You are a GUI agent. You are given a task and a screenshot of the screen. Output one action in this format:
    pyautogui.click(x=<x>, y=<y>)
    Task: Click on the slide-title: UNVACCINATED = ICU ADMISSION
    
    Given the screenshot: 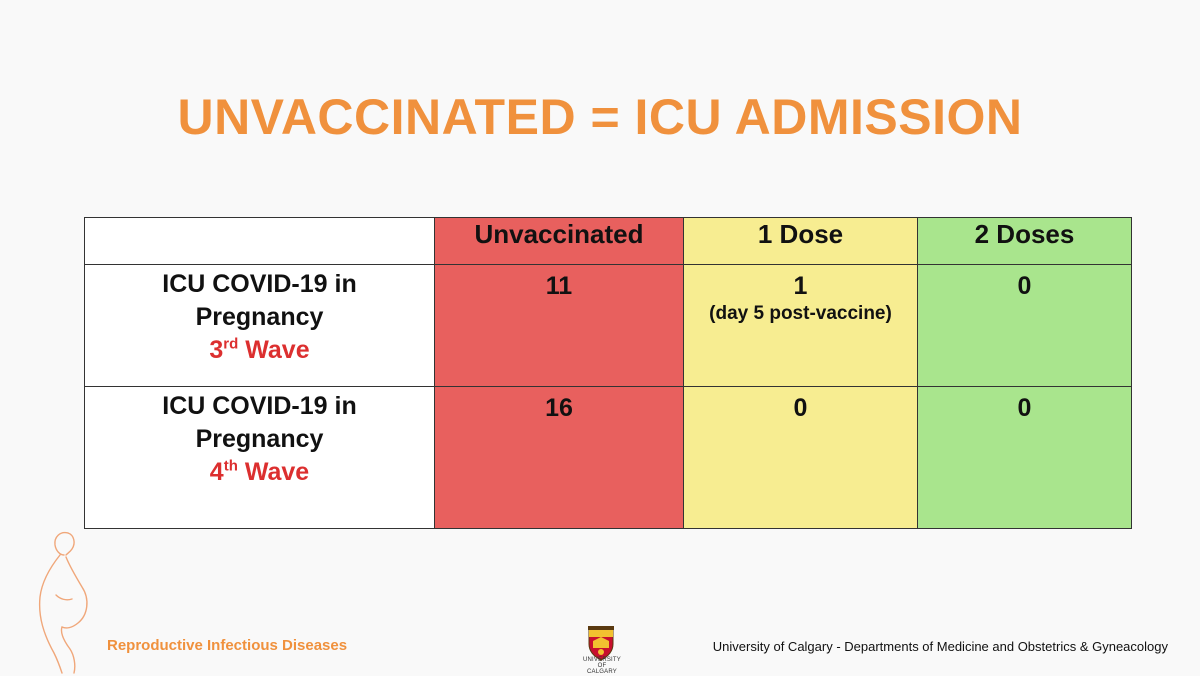 What is the action you would take?
    pyautogui.click(x=600, y=117)
    